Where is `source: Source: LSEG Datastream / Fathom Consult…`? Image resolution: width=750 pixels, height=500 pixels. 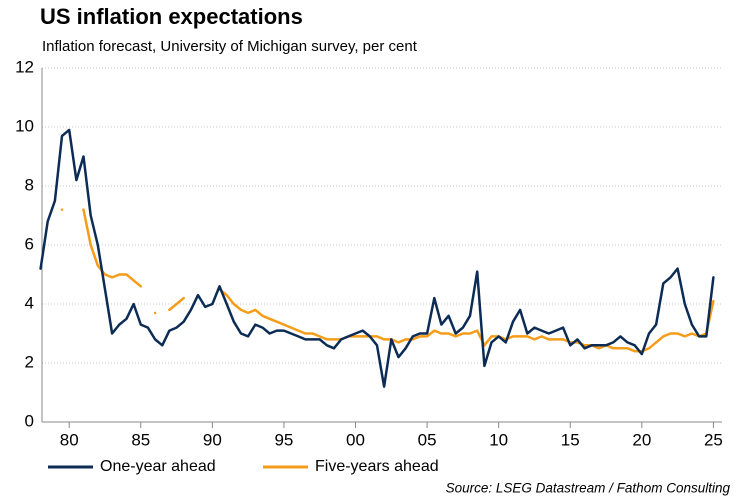
source: Source: LSEG Datastream / Fathom Consult… is located at coordinates (588, 488).